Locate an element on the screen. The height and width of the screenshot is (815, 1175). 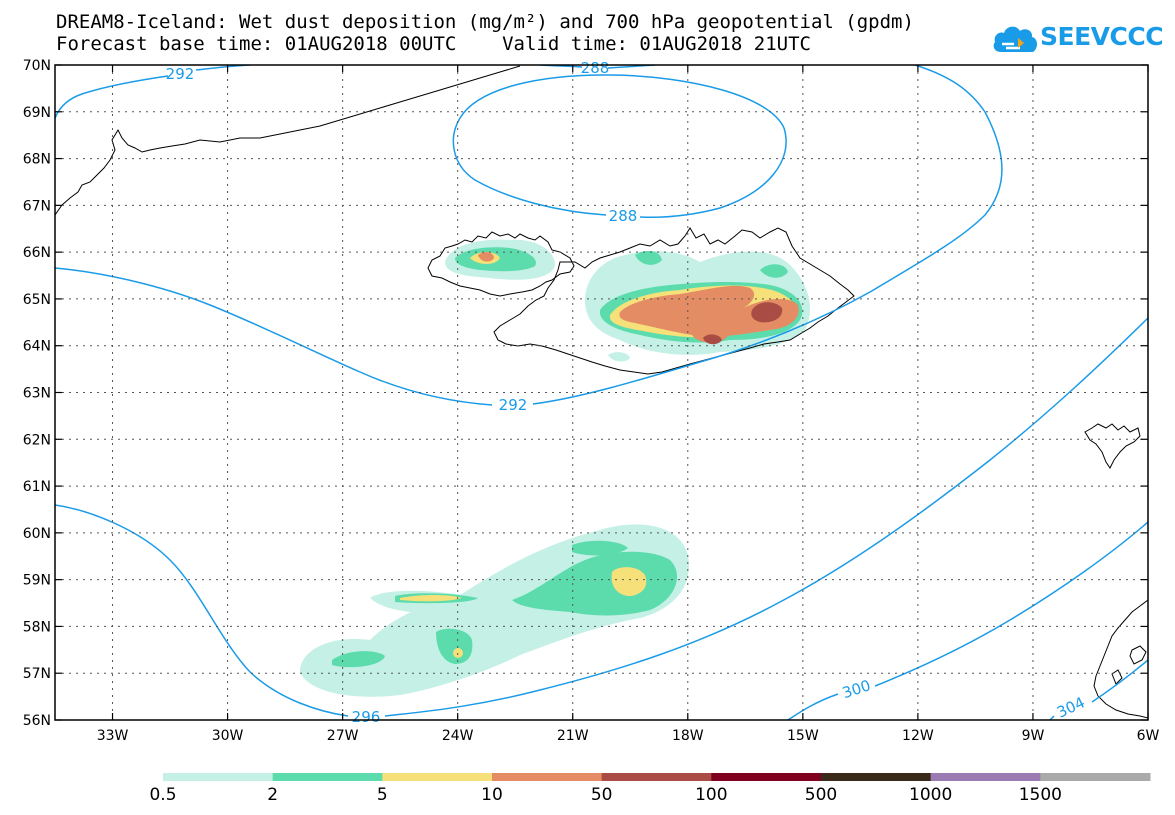
lat-label: 70N is located at coordinates (37, 66).